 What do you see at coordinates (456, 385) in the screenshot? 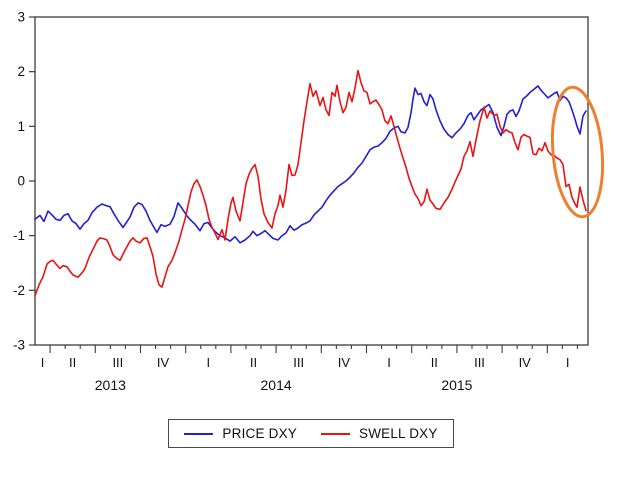
I see `x-axis-year-label: 2015` at bounding box center [456, 385].